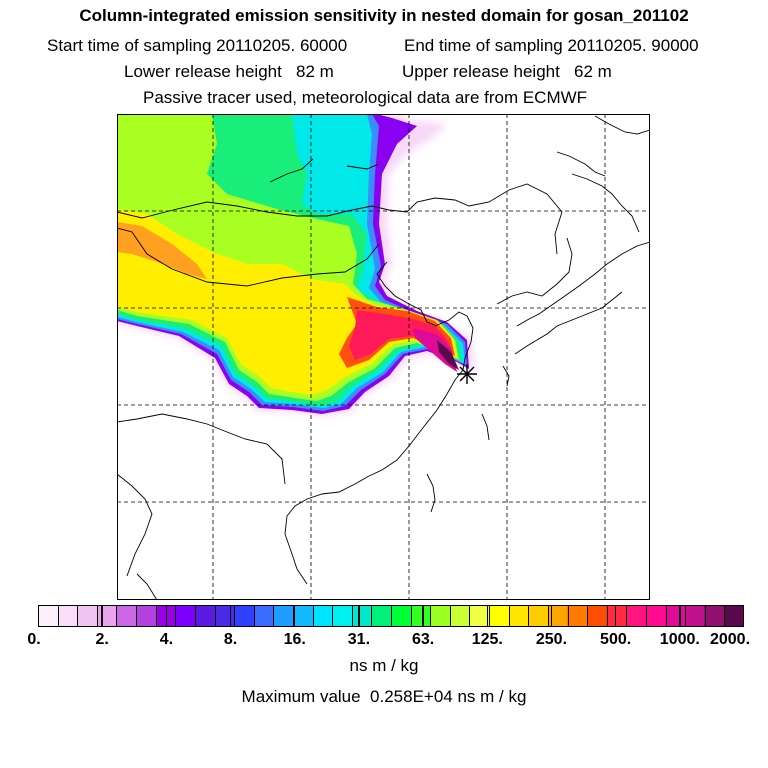 This screenshot has height=768, width=768. Describe the element at coordinates (384, 665) in the screenshot. I see `colorbar-units: ns m / kg` at that location.